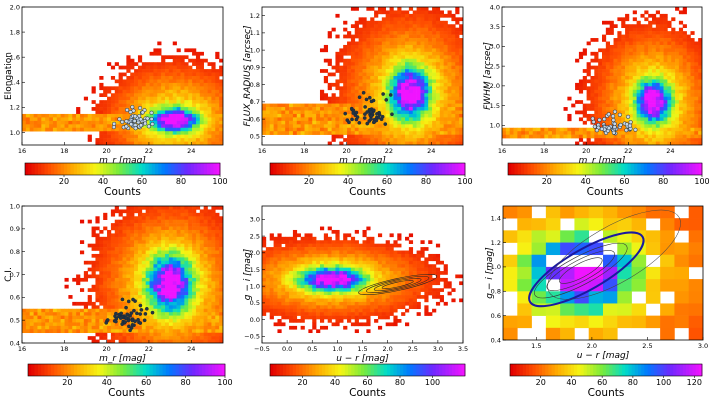  I want to click on source-marker, so click(385, 124).